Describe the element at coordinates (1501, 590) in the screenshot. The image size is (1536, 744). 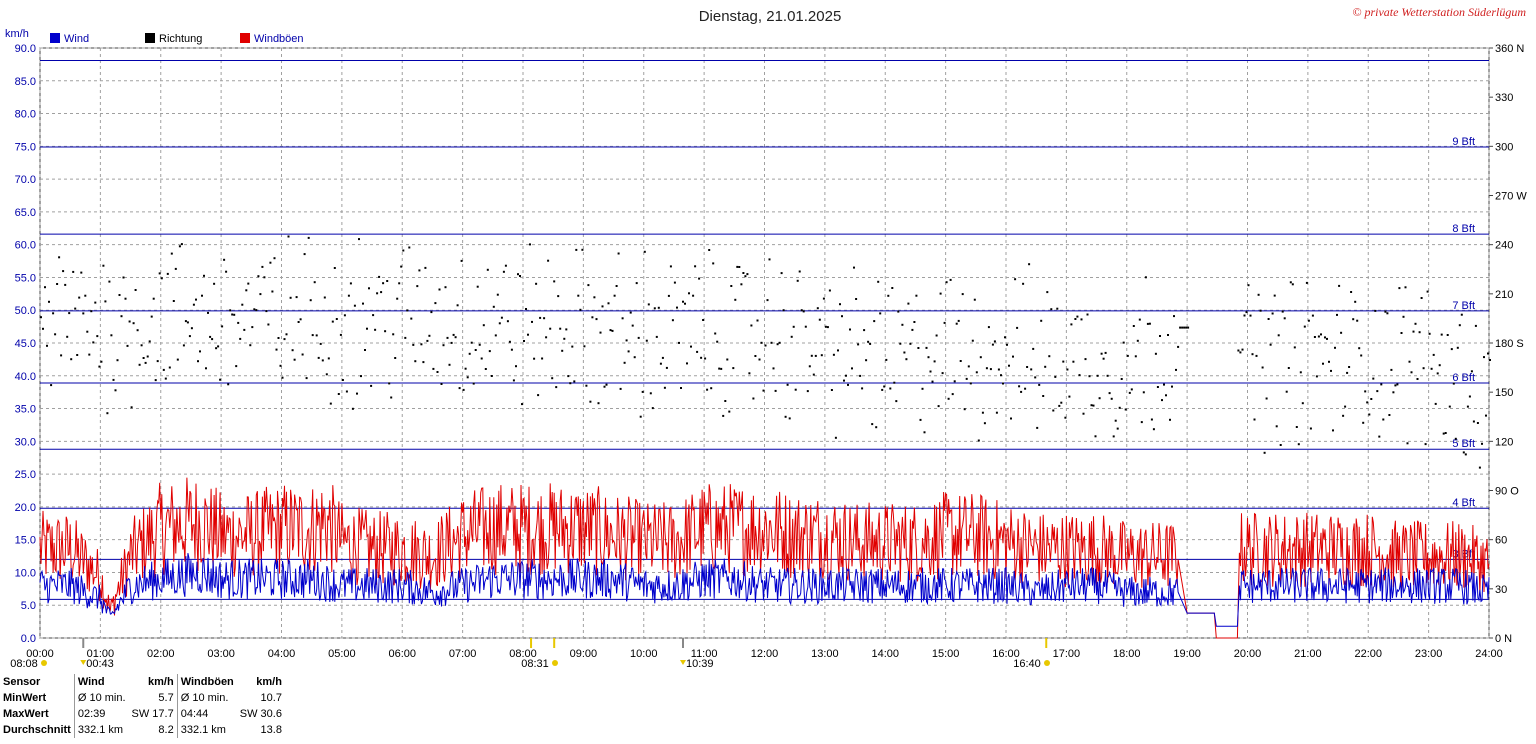
I see `y2-tick-label: 30` at that location.